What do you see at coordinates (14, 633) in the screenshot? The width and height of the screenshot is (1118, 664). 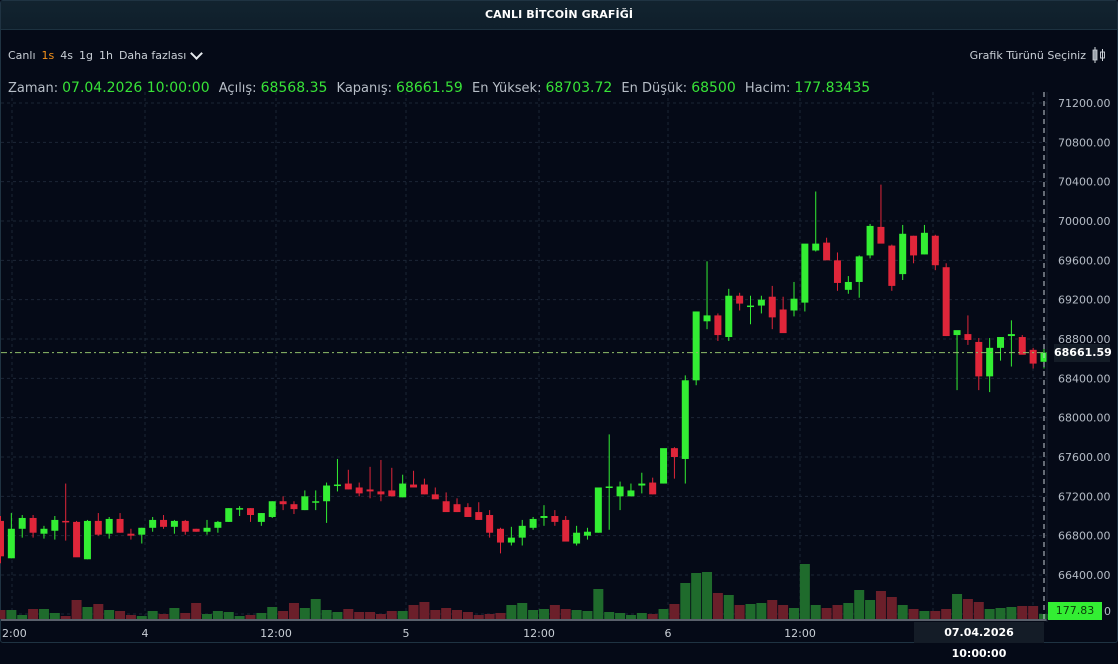 I see `svg-text: 2:00` at bounding box center [14, 633].